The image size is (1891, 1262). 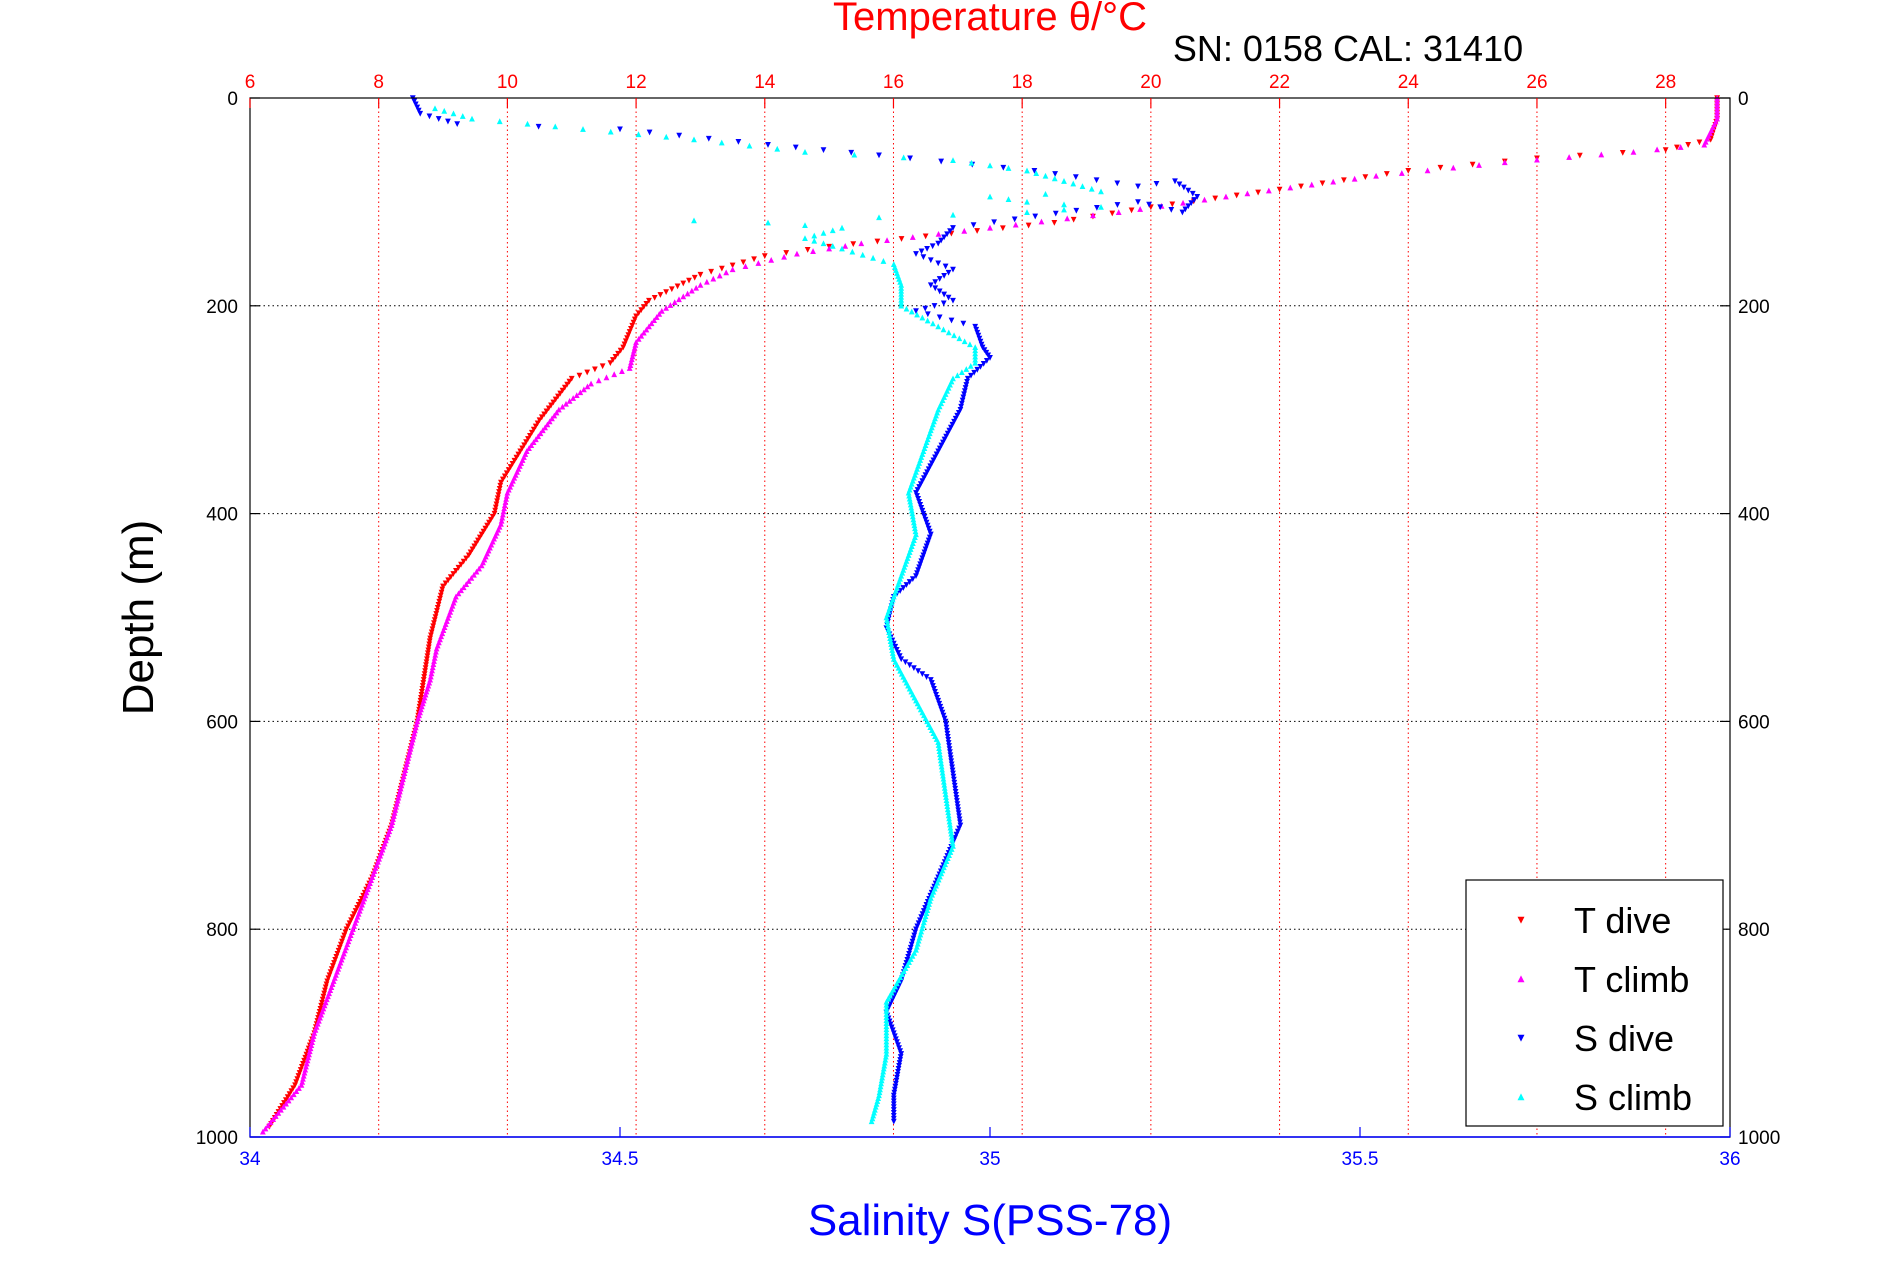 I want to click on depth-tick-label-left: 1000, so click(x=217, y=1138).